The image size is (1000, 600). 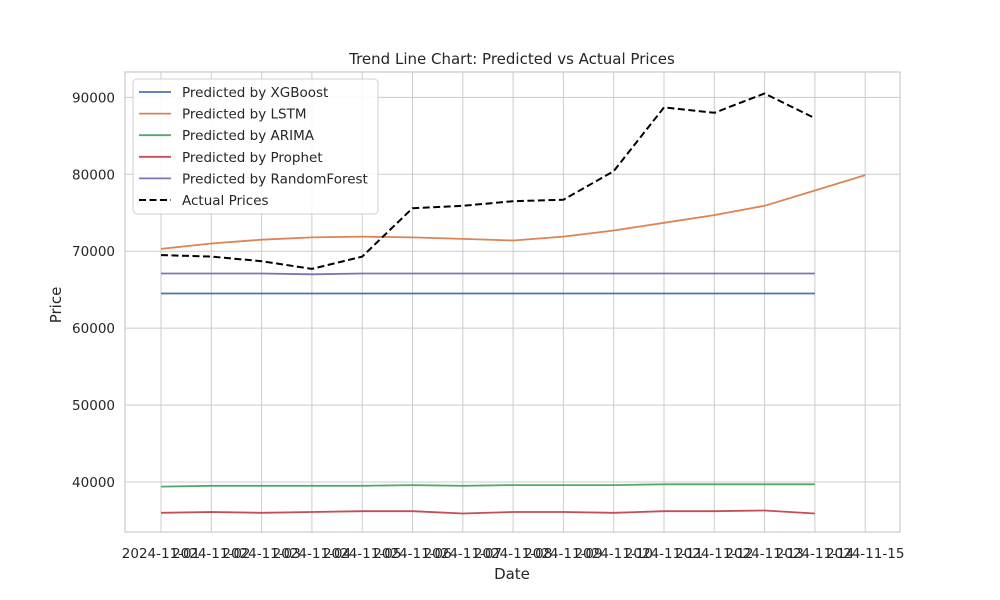 What do you see at coordinates (513, 212) in the screenshot?
I see `series-line-predicted-by-lstm` at bounding box center [513, 212].